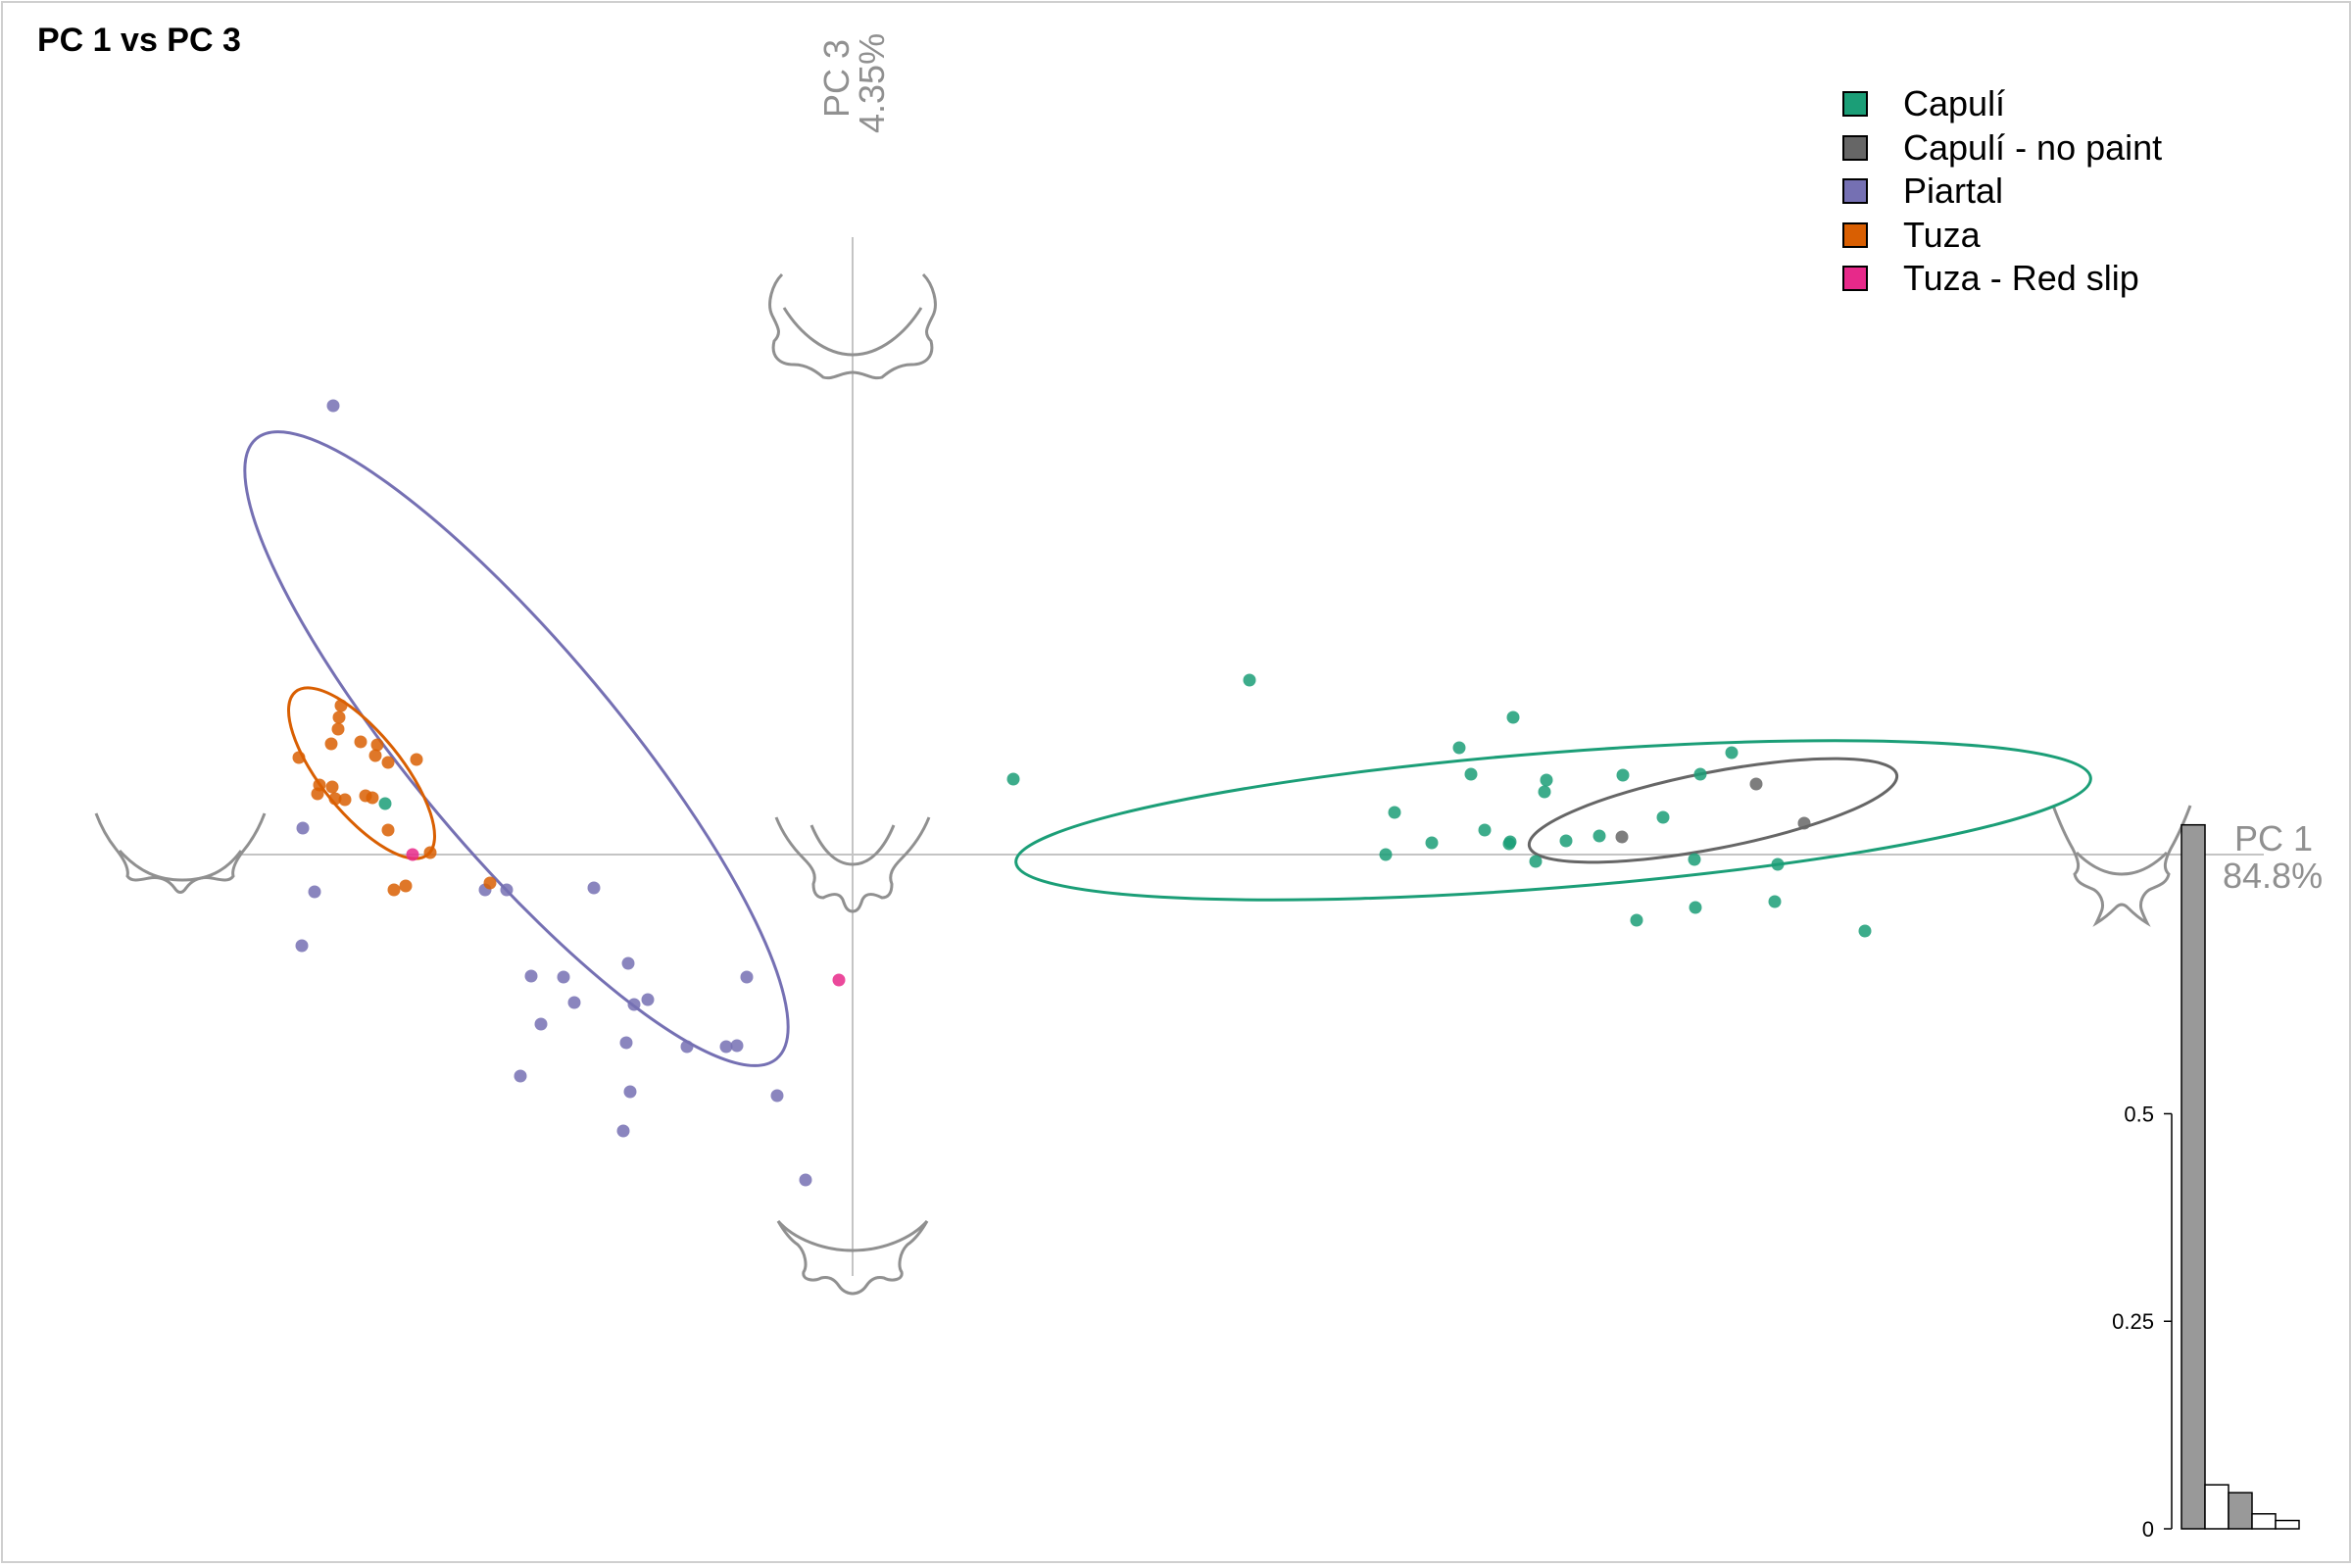  I want to click on inset-y-tick-label: 0.25, so click(2133, 1321).